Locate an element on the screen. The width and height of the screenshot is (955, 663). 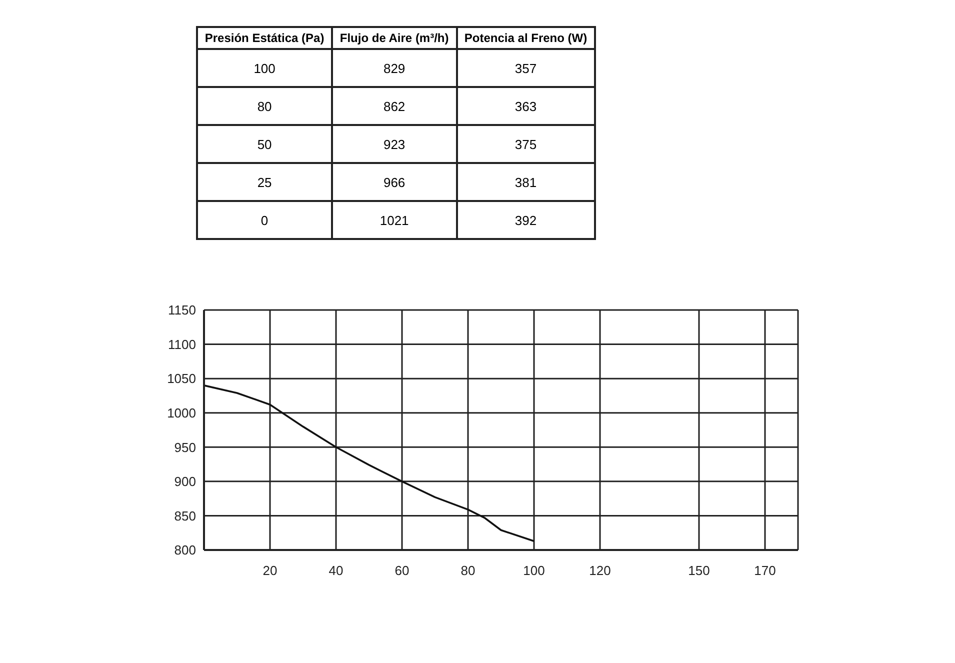
category-label: 80 is located at coordinates (264, 106).